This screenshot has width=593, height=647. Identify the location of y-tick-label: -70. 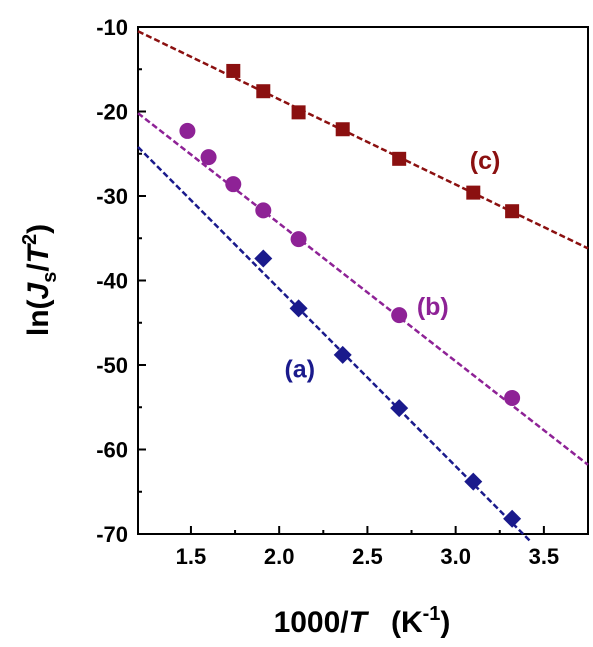
(112, 534).